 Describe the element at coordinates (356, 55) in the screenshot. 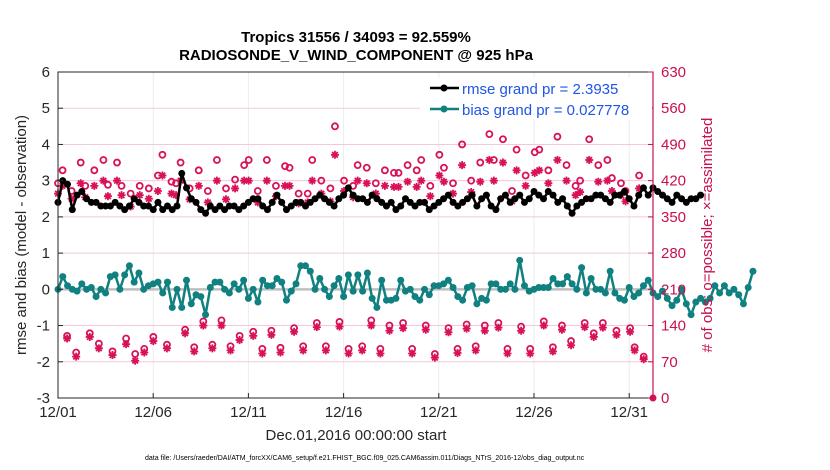

I see `chart-subtitle: RADIOSONDE_V_WIND_COMPONENT @ 925 hPa` at that location.